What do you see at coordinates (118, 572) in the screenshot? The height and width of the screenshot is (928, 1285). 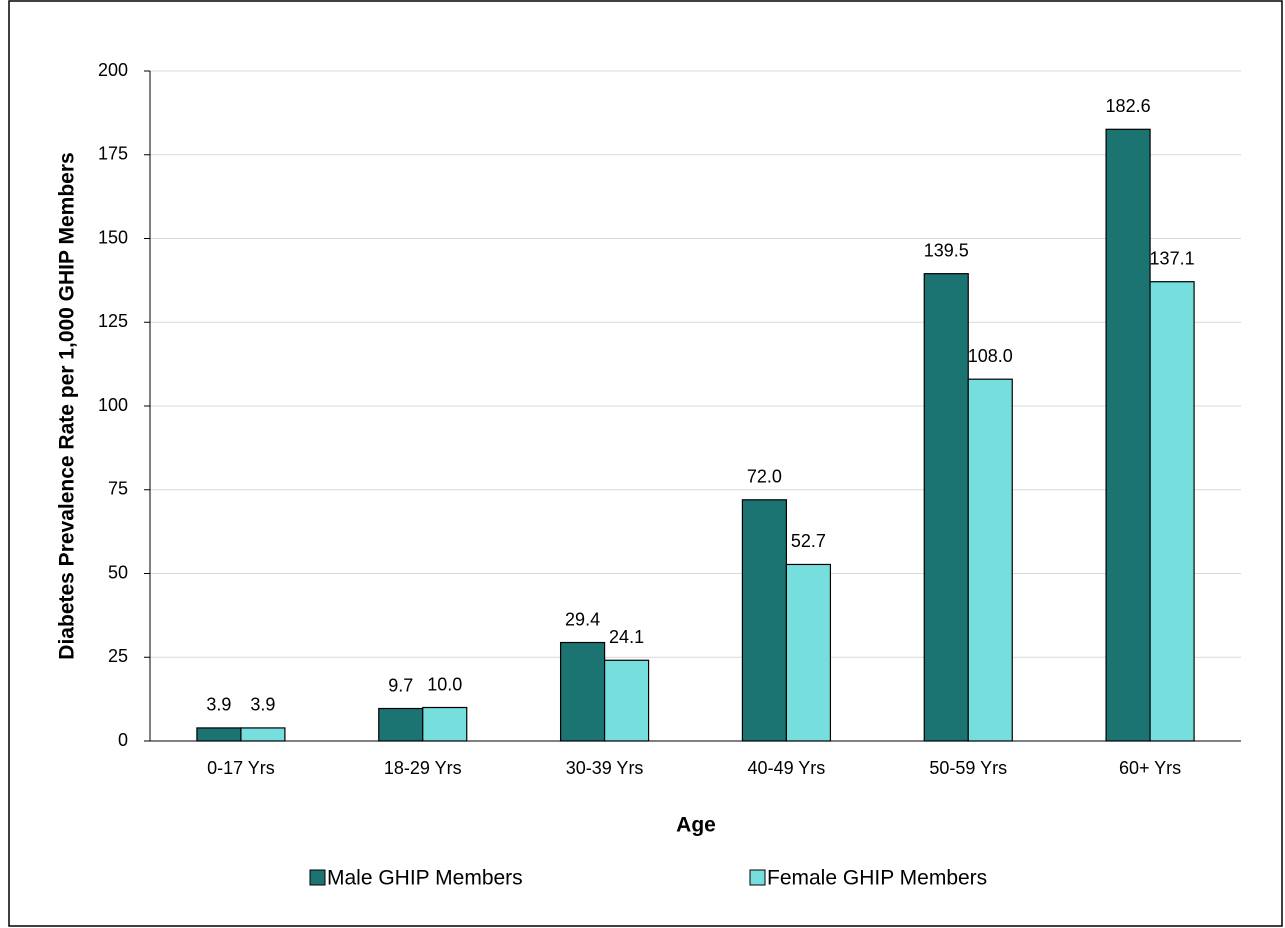 I see `y-tick-label: 50` at bounding box center [118, 572].